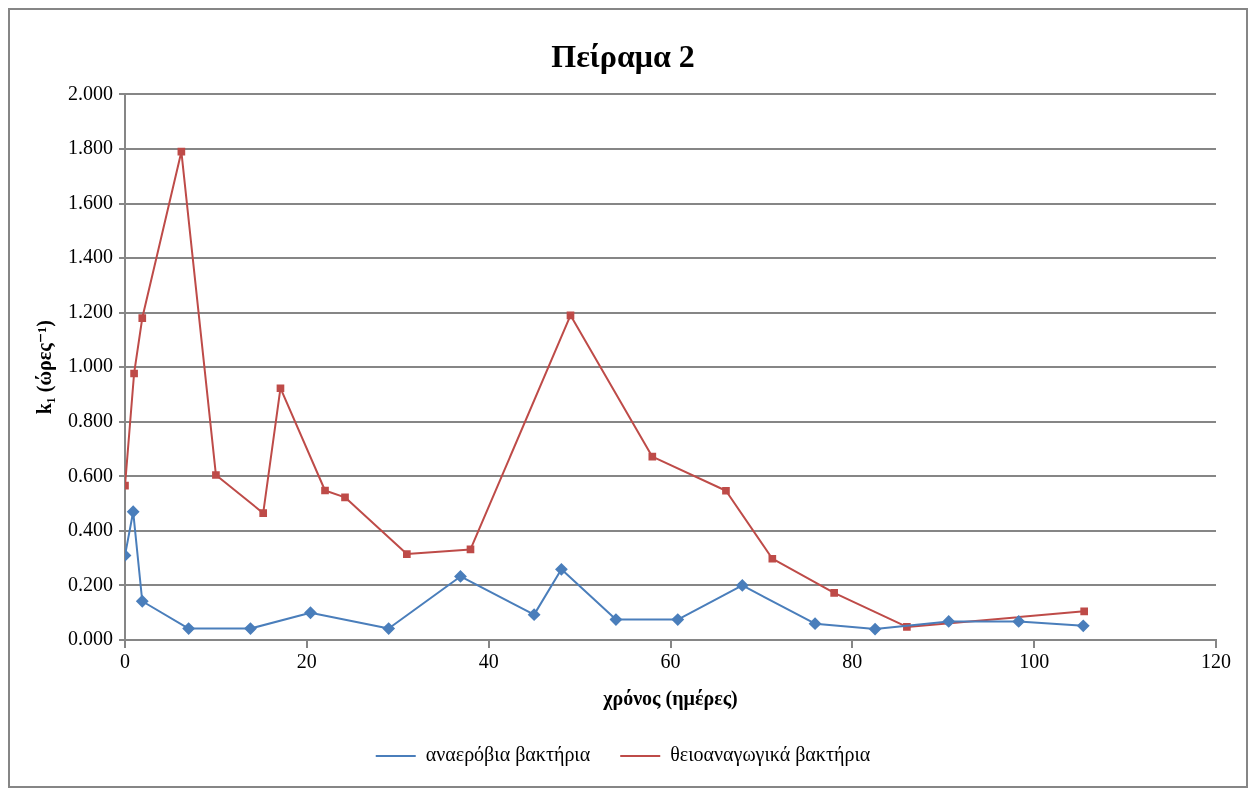 The height and width of the screenshot is (796, 1256). I want to click on y-tick-label: 0.800, so click(90, 420).